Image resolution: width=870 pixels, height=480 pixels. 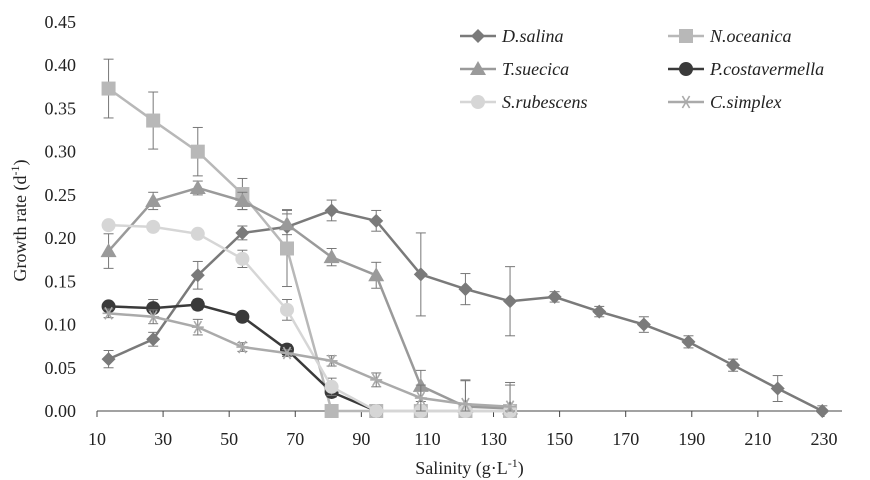 I want to click on x-tick-label: 110, so click(x=427, y=439).